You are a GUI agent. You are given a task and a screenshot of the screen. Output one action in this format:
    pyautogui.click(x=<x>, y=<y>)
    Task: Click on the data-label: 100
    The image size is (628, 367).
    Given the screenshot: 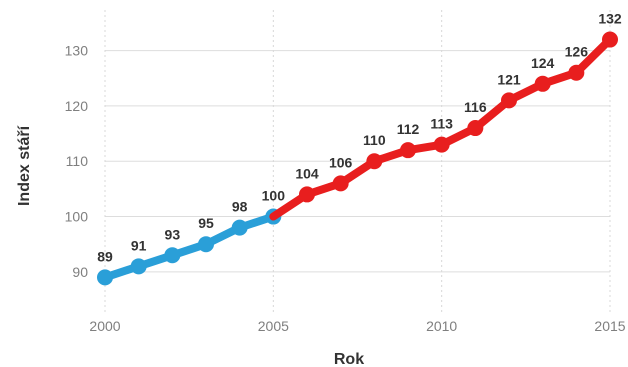 What is the action you would take?
    pyautogui.click(x=274, y=196)
    